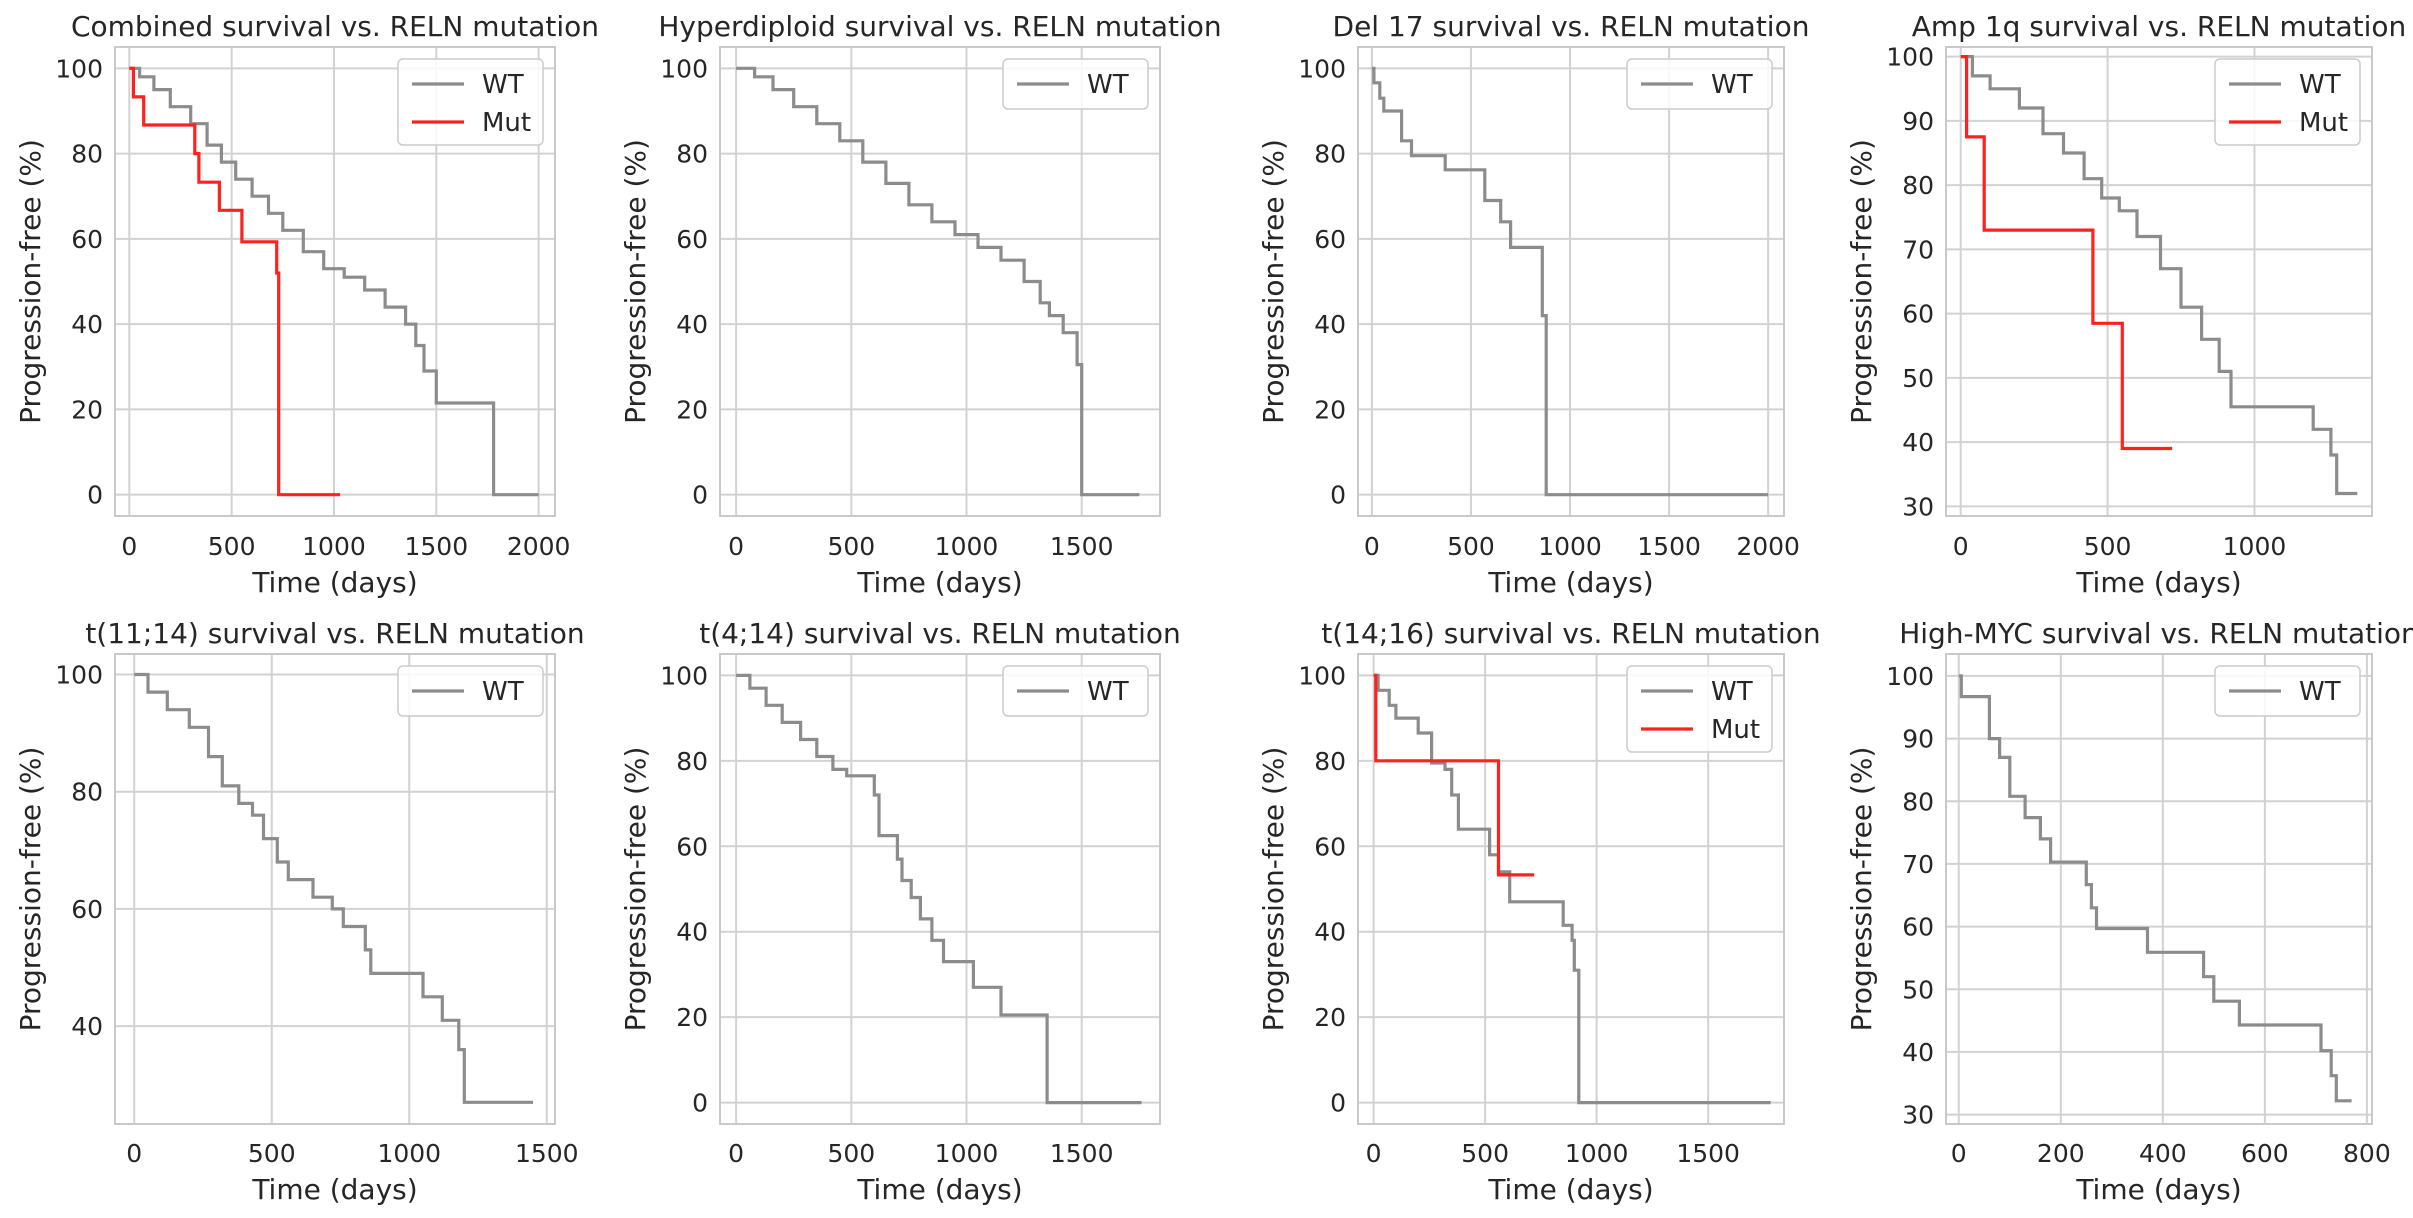 The image size is (2413, 1218). What do you see at coordinates (939, 26) in the screenshot?
I see `chart-title: Hyperdiploid survival vs. RELN mutation` at bounding box center [939, 26].